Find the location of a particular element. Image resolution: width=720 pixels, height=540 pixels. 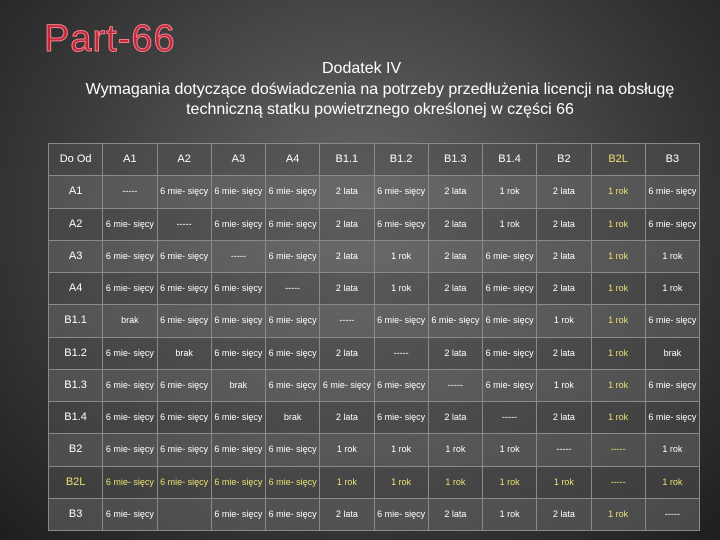

column-header: B1.2 is located at coordinates (401, 159).